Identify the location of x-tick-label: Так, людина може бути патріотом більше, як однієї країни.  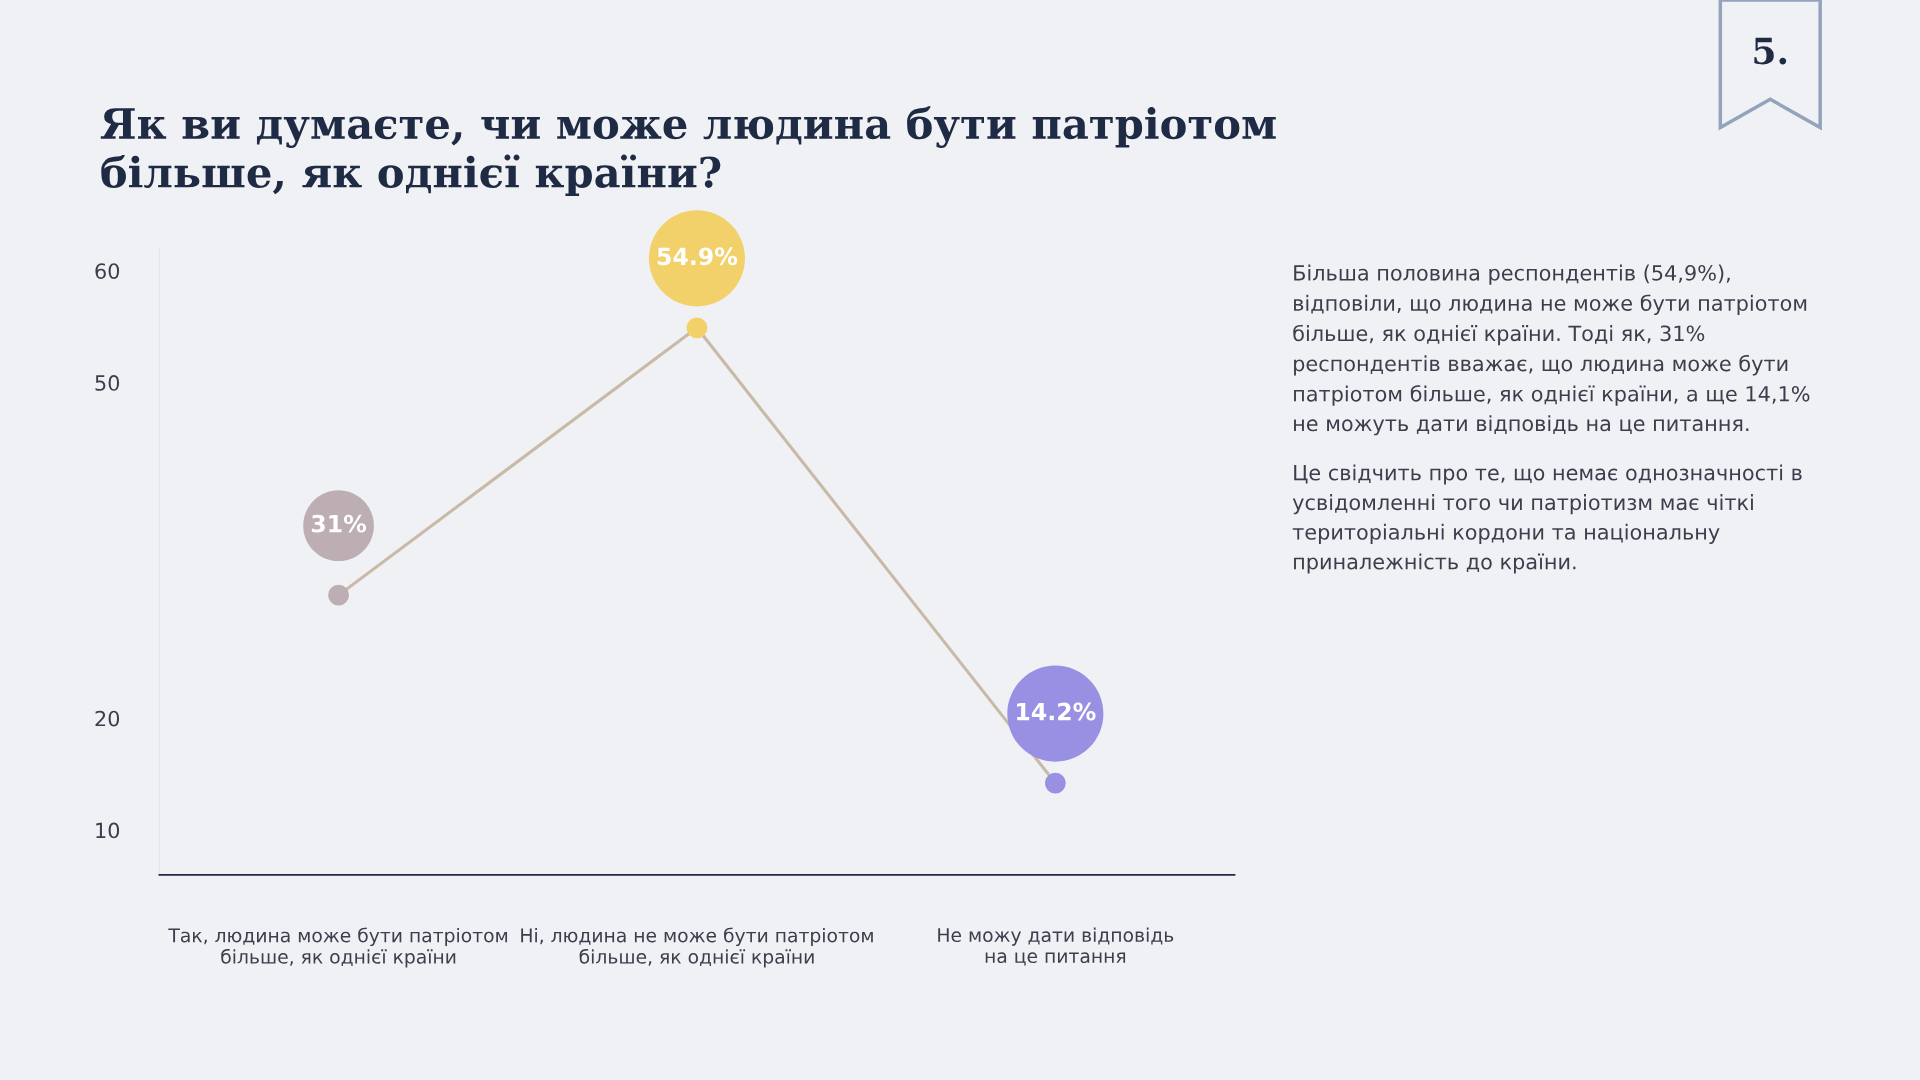
(338, 947).